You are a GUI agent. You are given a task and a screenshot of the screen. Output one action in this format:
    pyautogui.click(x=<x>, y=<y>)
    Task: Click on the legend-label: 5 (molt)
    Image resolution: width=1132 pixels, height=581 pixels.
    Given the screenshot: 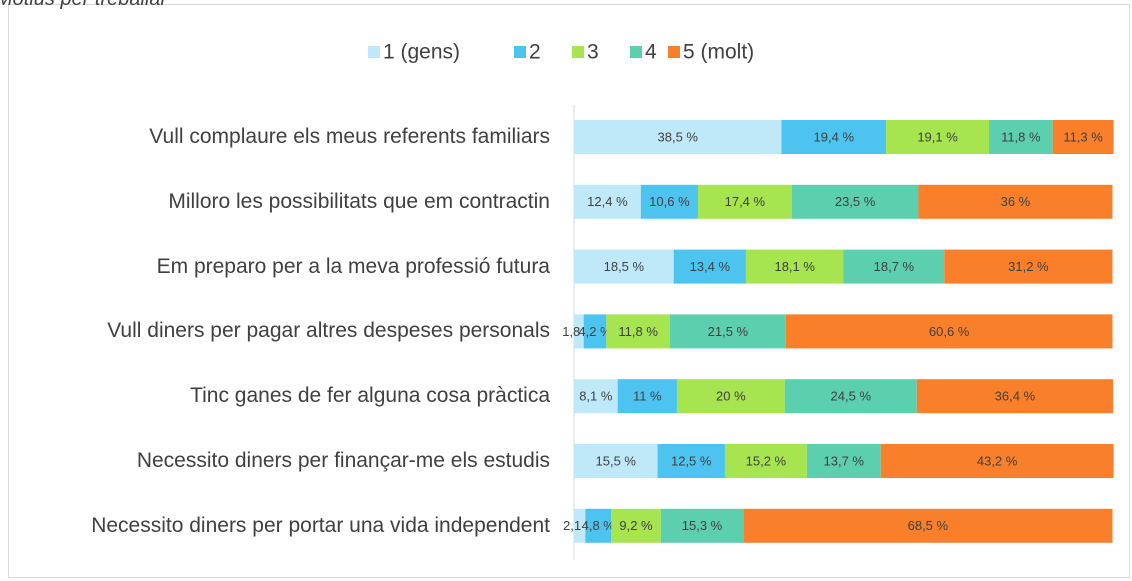 What is the action you would take?
    pyautogui.click(x=718, y=52)
    